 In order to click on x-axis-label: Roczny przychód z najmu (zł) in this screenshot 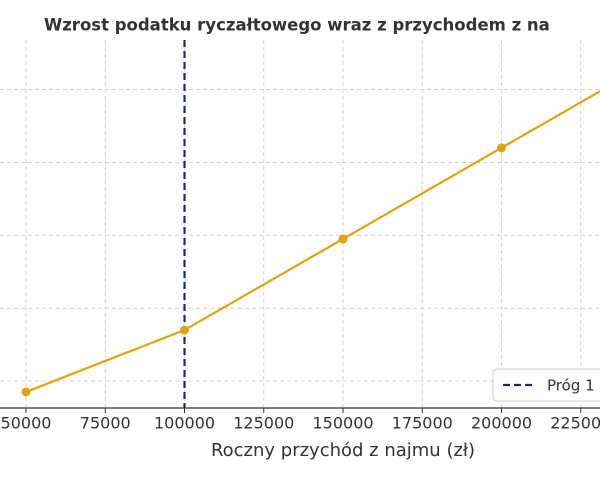, I will do `click(343, 450)`.